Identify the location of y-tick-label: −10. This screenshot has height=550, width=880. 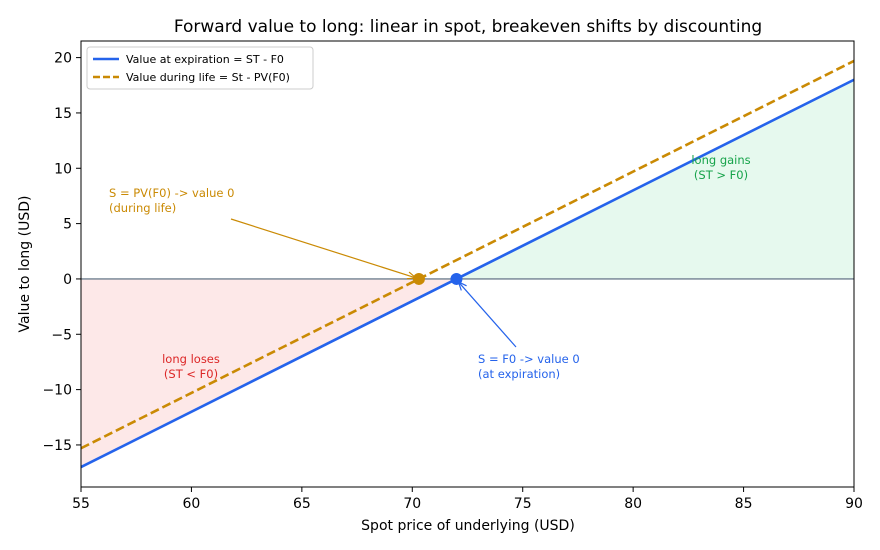
(57, 391).